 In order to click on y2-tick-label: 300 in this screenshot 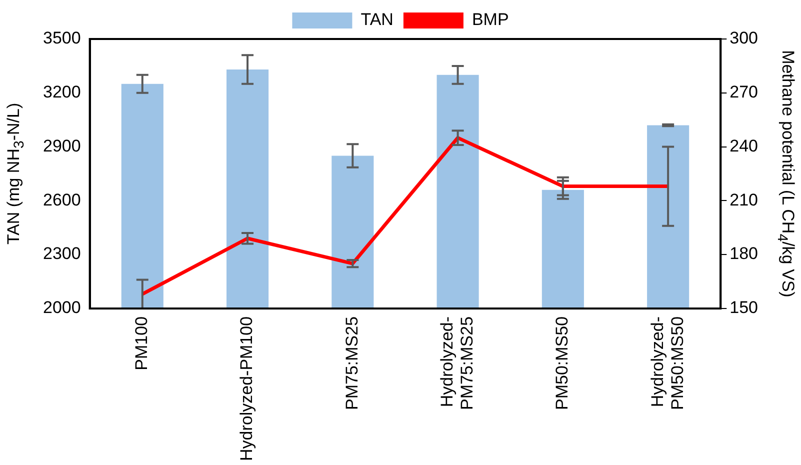, I will do `click(744, 38)`.